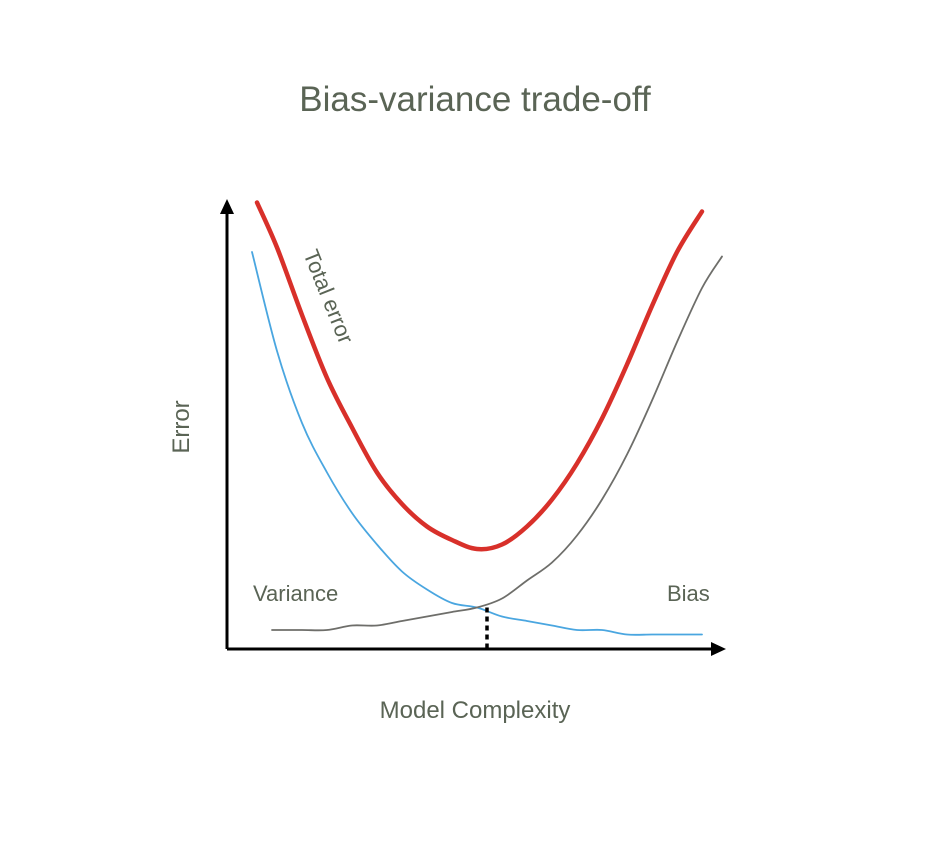  What do you see at coordinates (295, 593) in the screenshot?
I see `variance-label: Variance` at bounding box center [295, 593].